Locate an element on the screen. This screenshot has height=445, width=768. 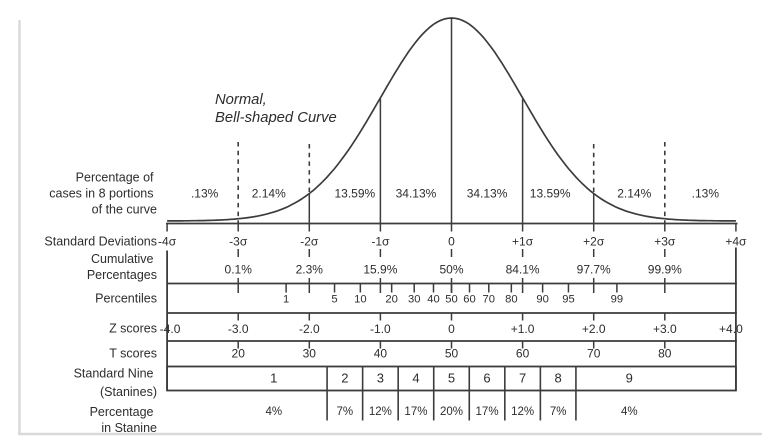
cumulative-value: 15.9% is located at coordinates (380, 270).